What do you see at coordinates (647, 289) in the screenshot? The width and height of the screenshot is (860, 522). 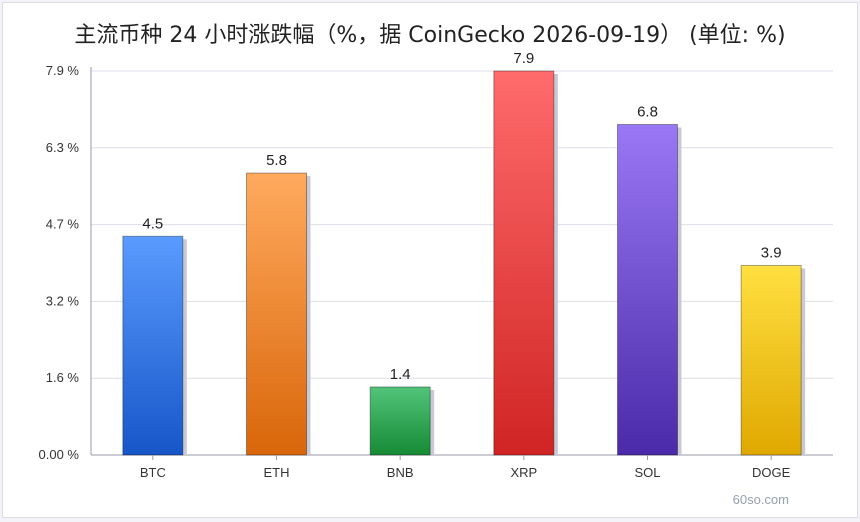 I see `bar-sol` at bounding box center [647, 289].